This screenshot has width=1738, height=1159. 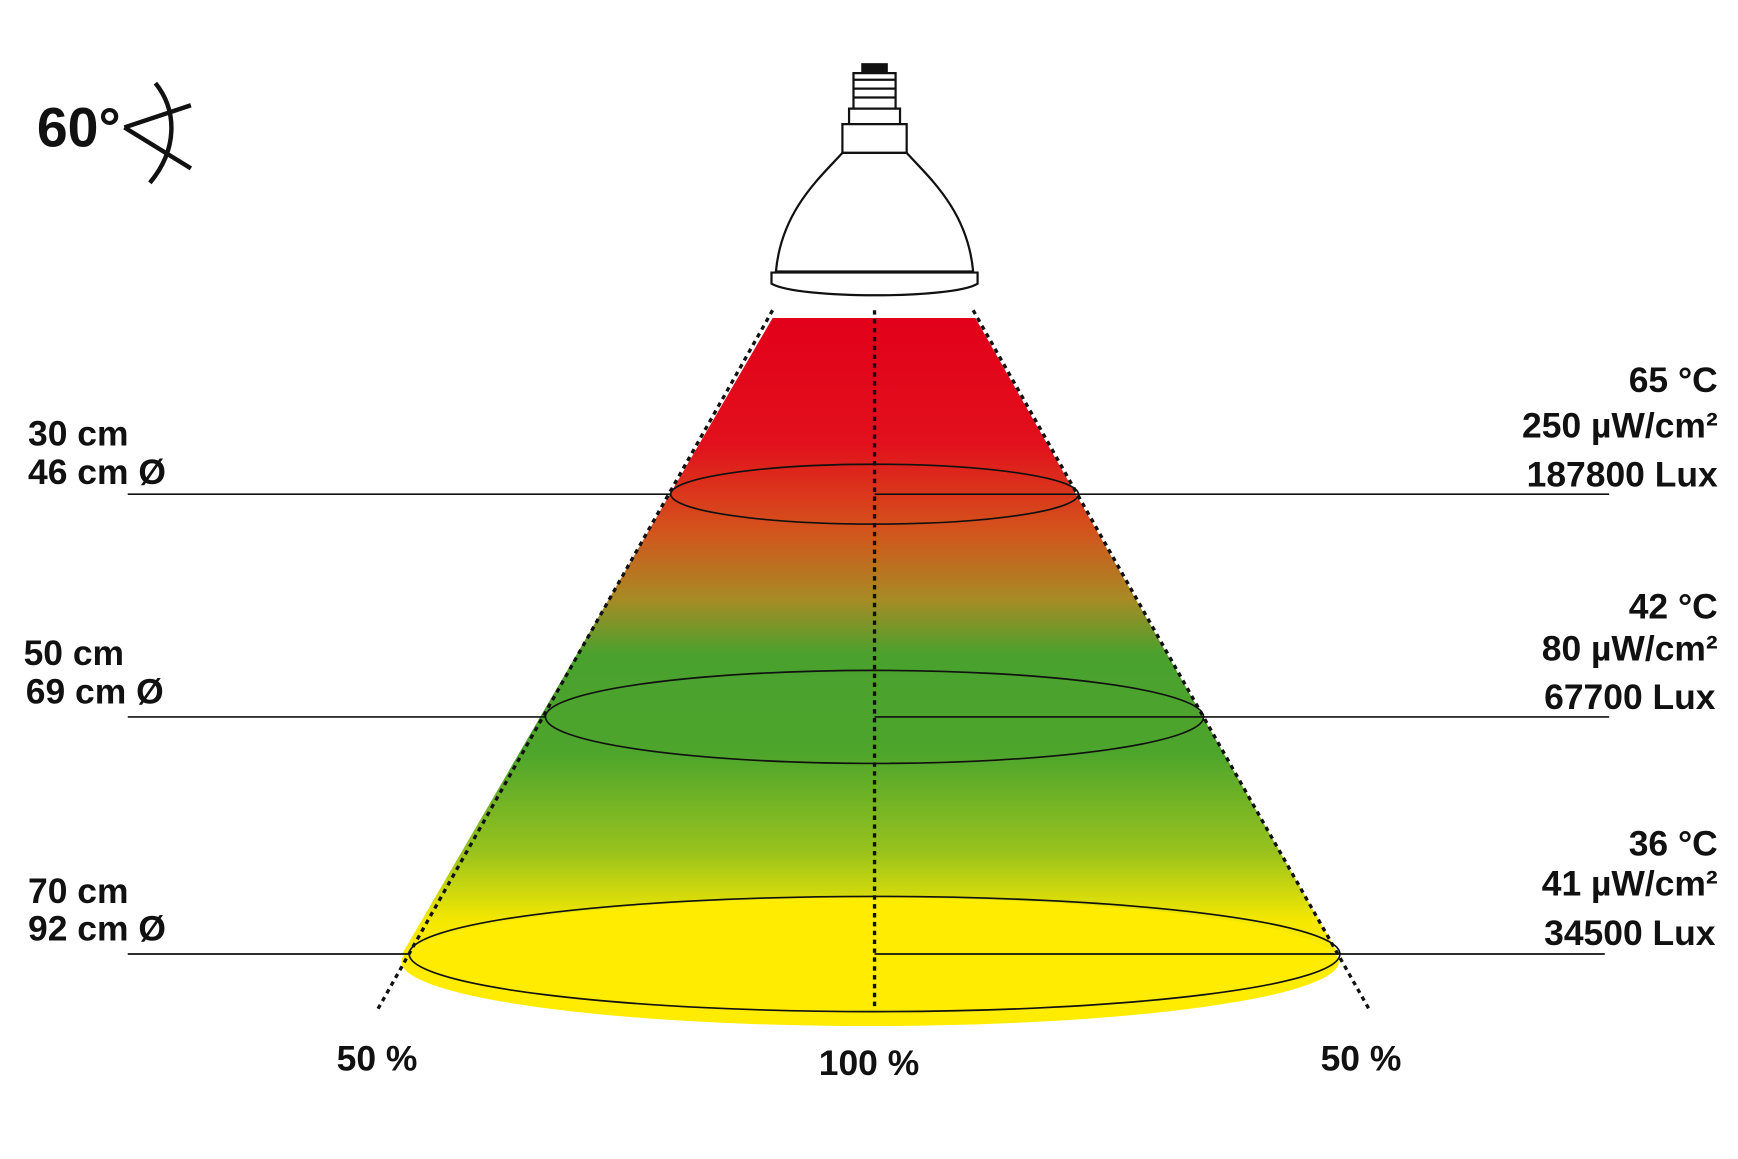 What do you see at coordinates (1630, 933) in the screenshot?
I see `illuminance: 34500 Lux` at bounding box center [1630, 933].